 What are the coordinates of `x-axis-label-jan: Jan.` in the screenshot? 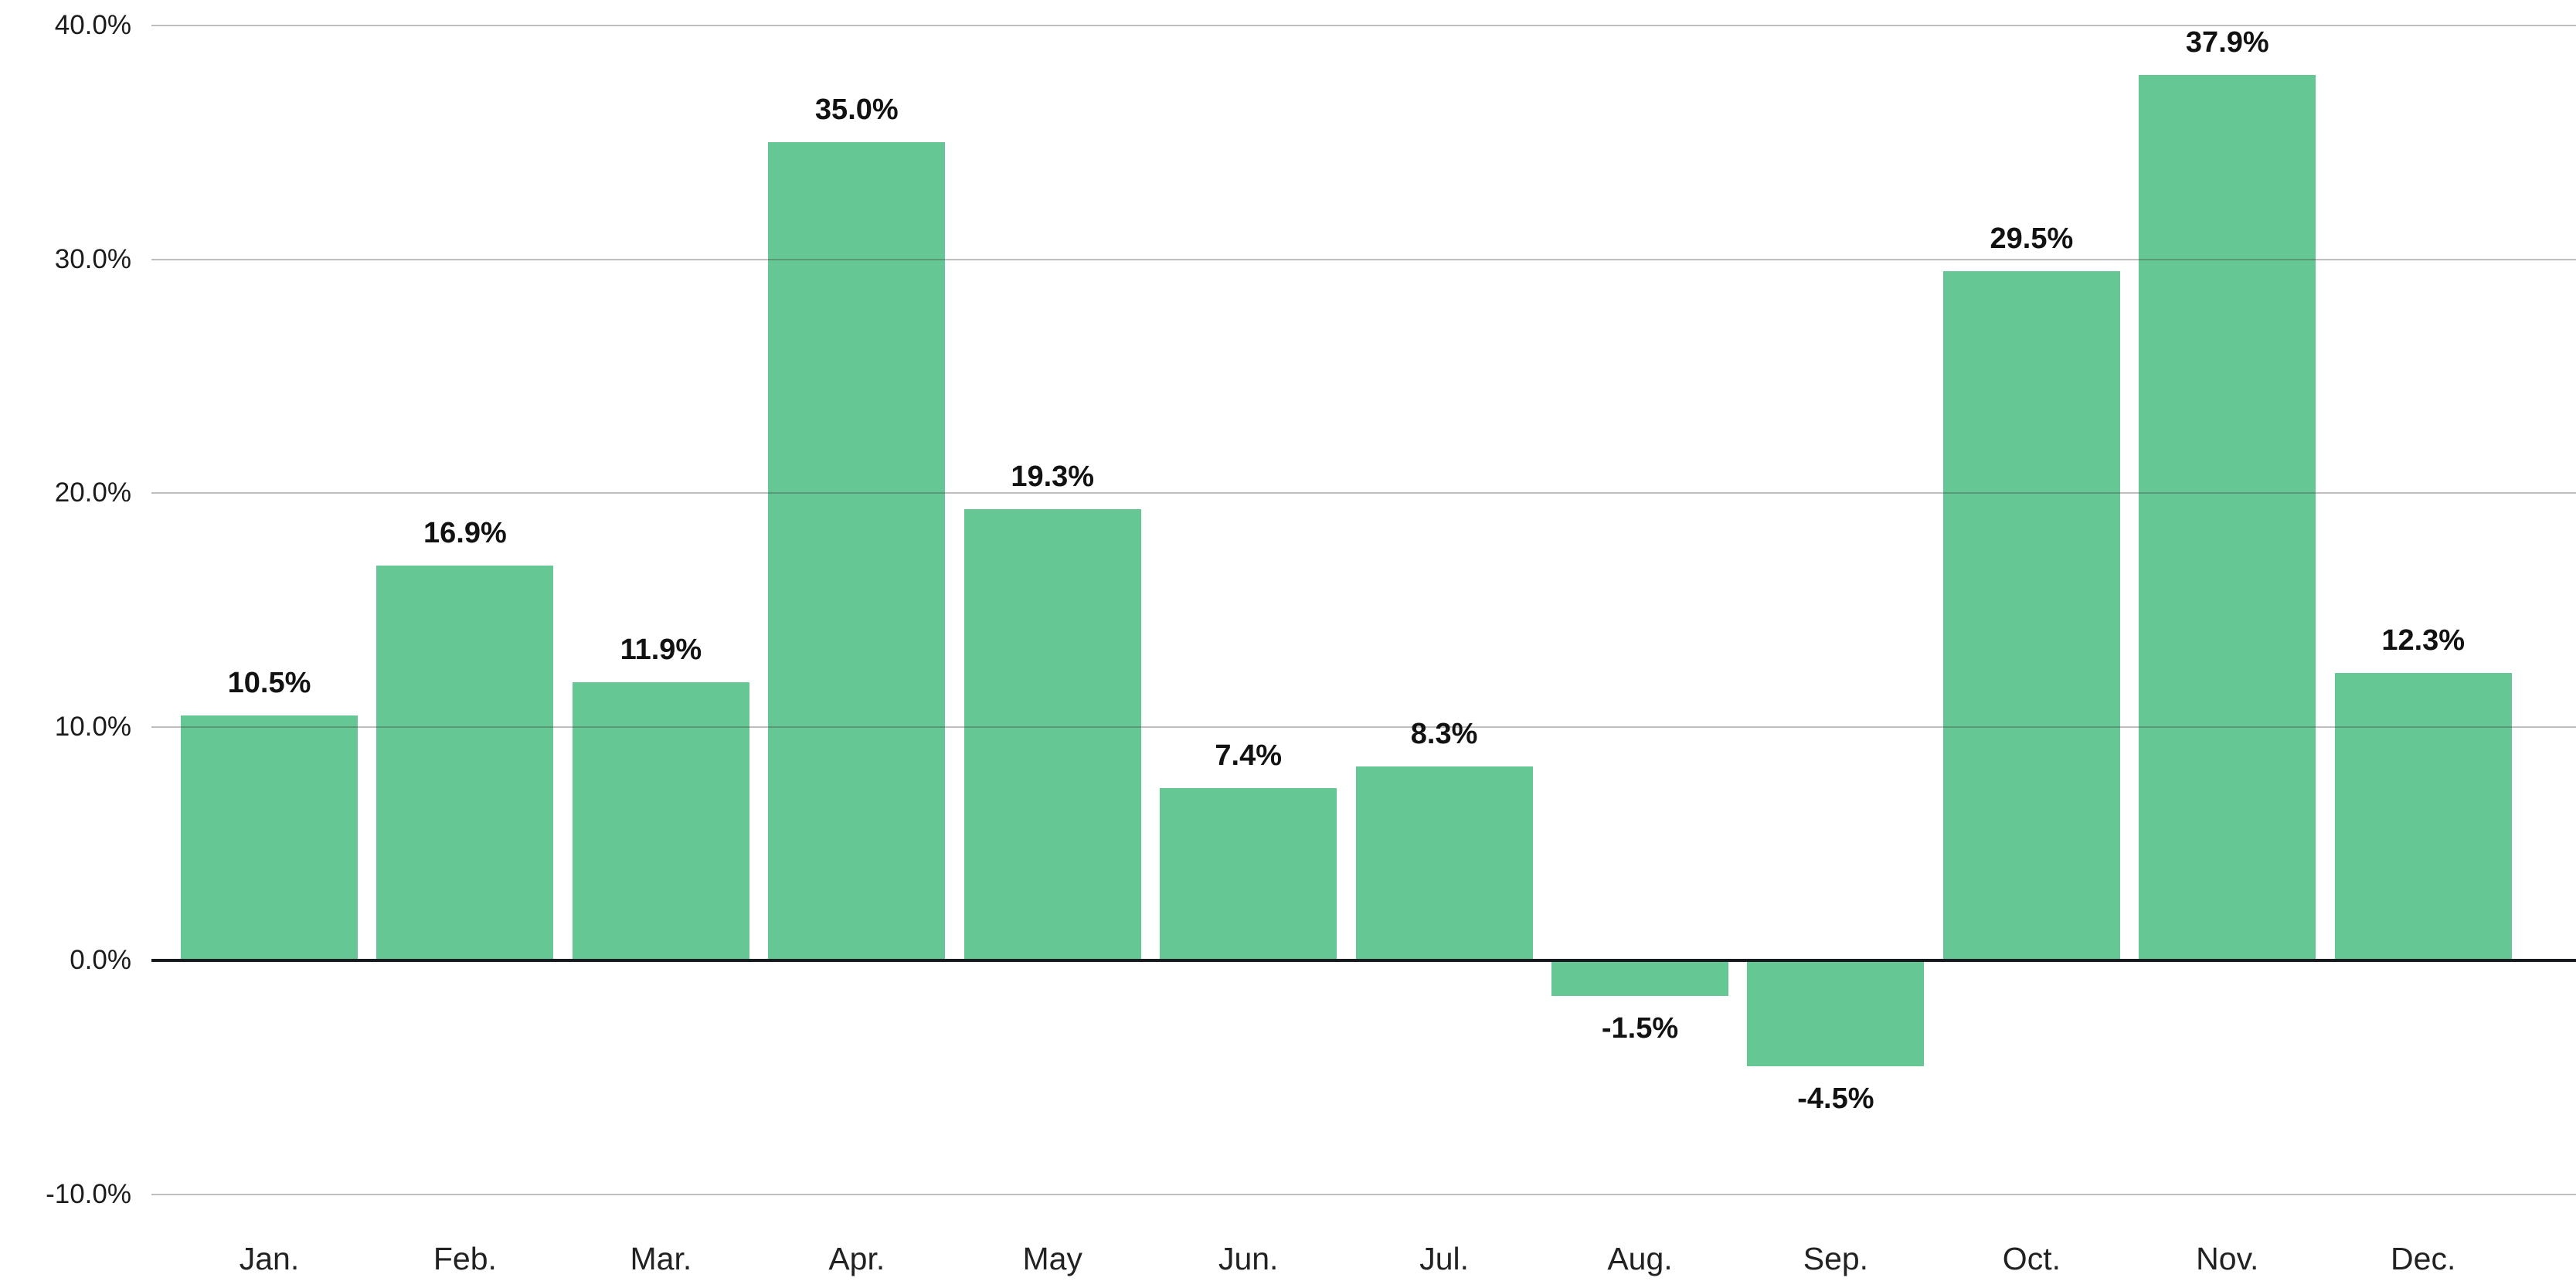 It's located at (269, 1258).